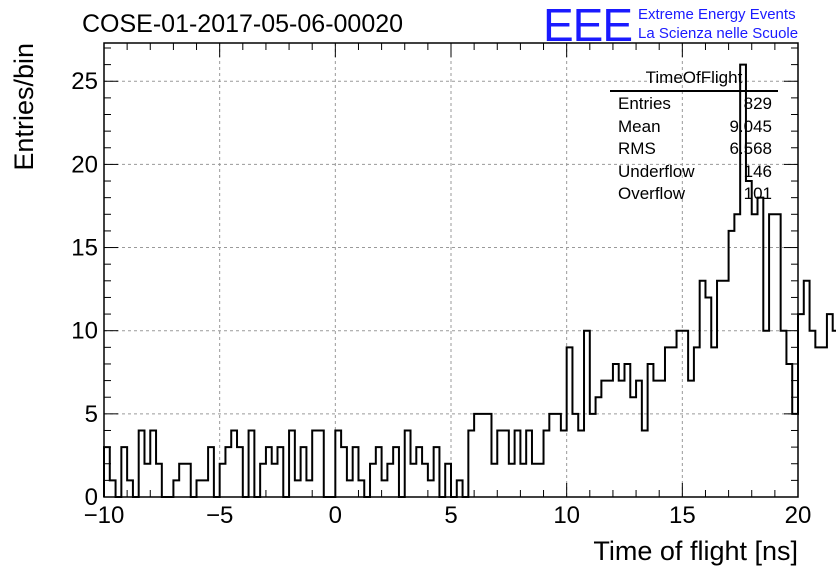 The width and height of the screenshot is (836, 572). I want to click on y-tick-label: 0, so click(91, 497).